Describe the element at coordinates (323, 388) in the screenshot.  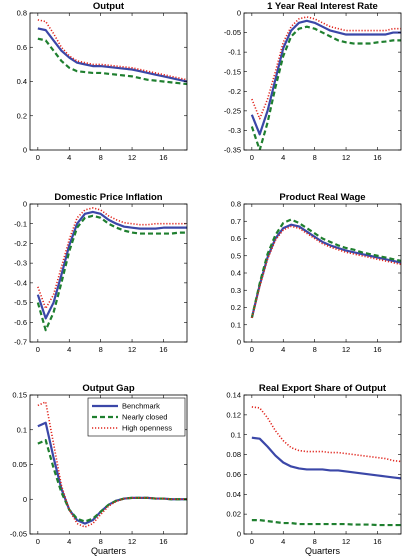
I see `chart-title: Real Export Share of Output` at that location.